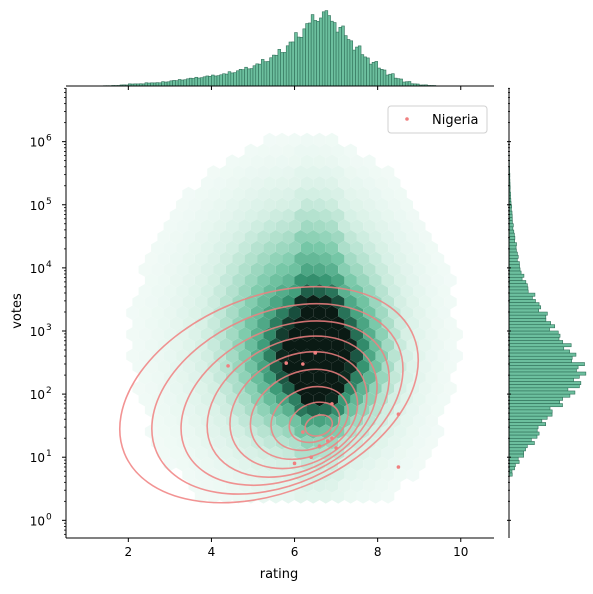  What do you see at coordinates (460, 552) in the screenshot?
I see `x-tick-label: 10` at bounding box center [460, 552].